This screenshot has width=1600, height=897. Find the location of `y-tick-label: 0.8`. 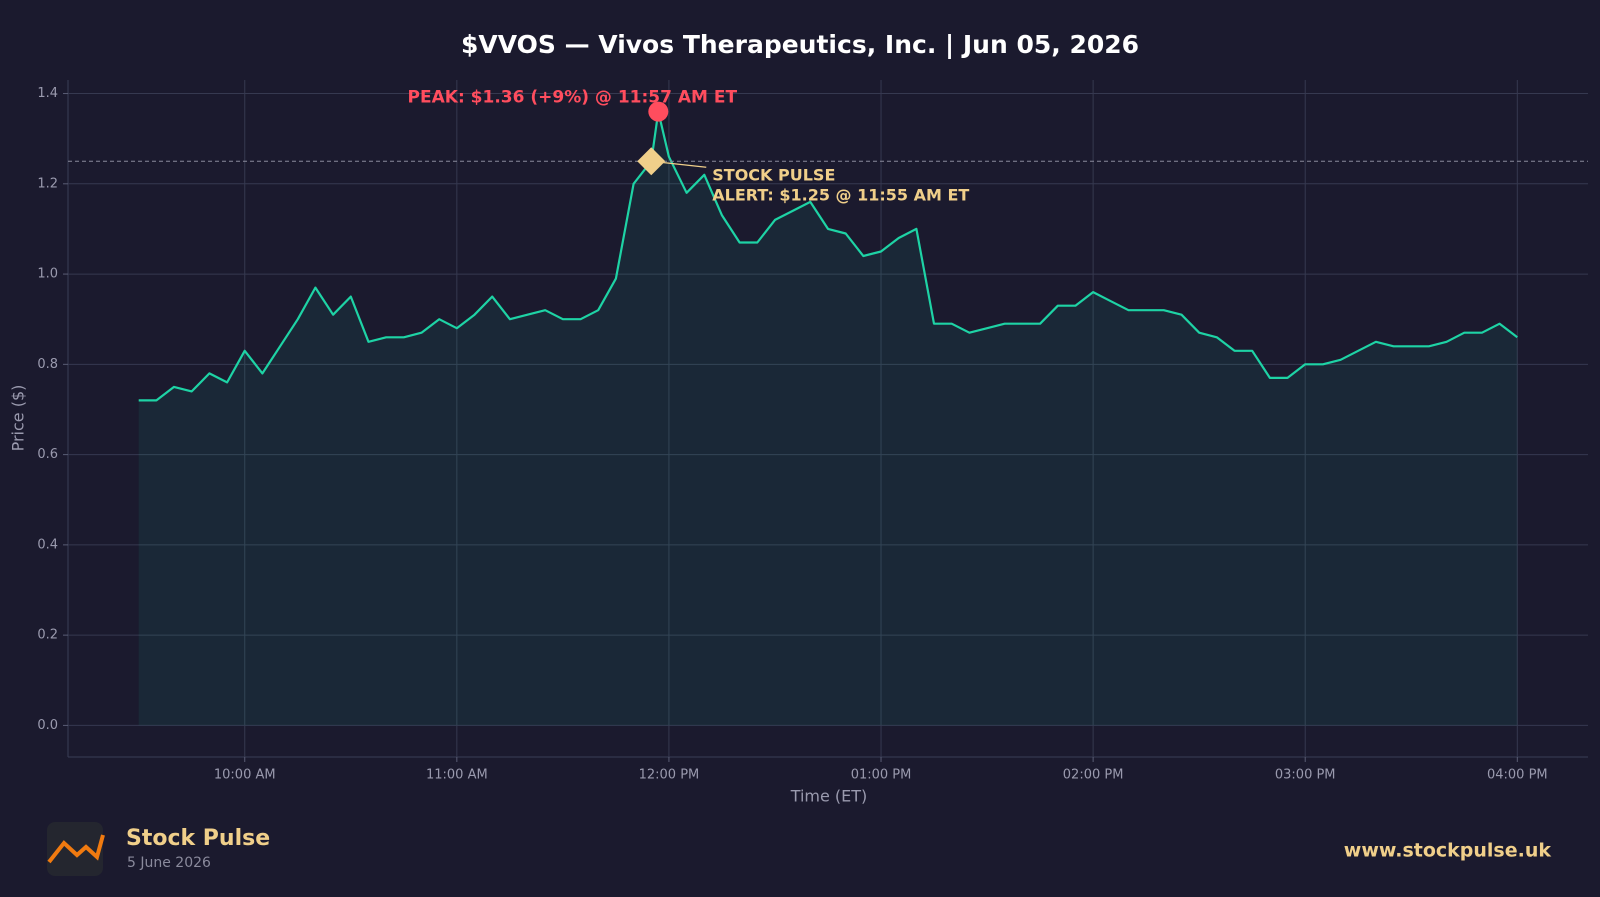

y-tick-label: 0.8 is located at coordinates (47, 364).